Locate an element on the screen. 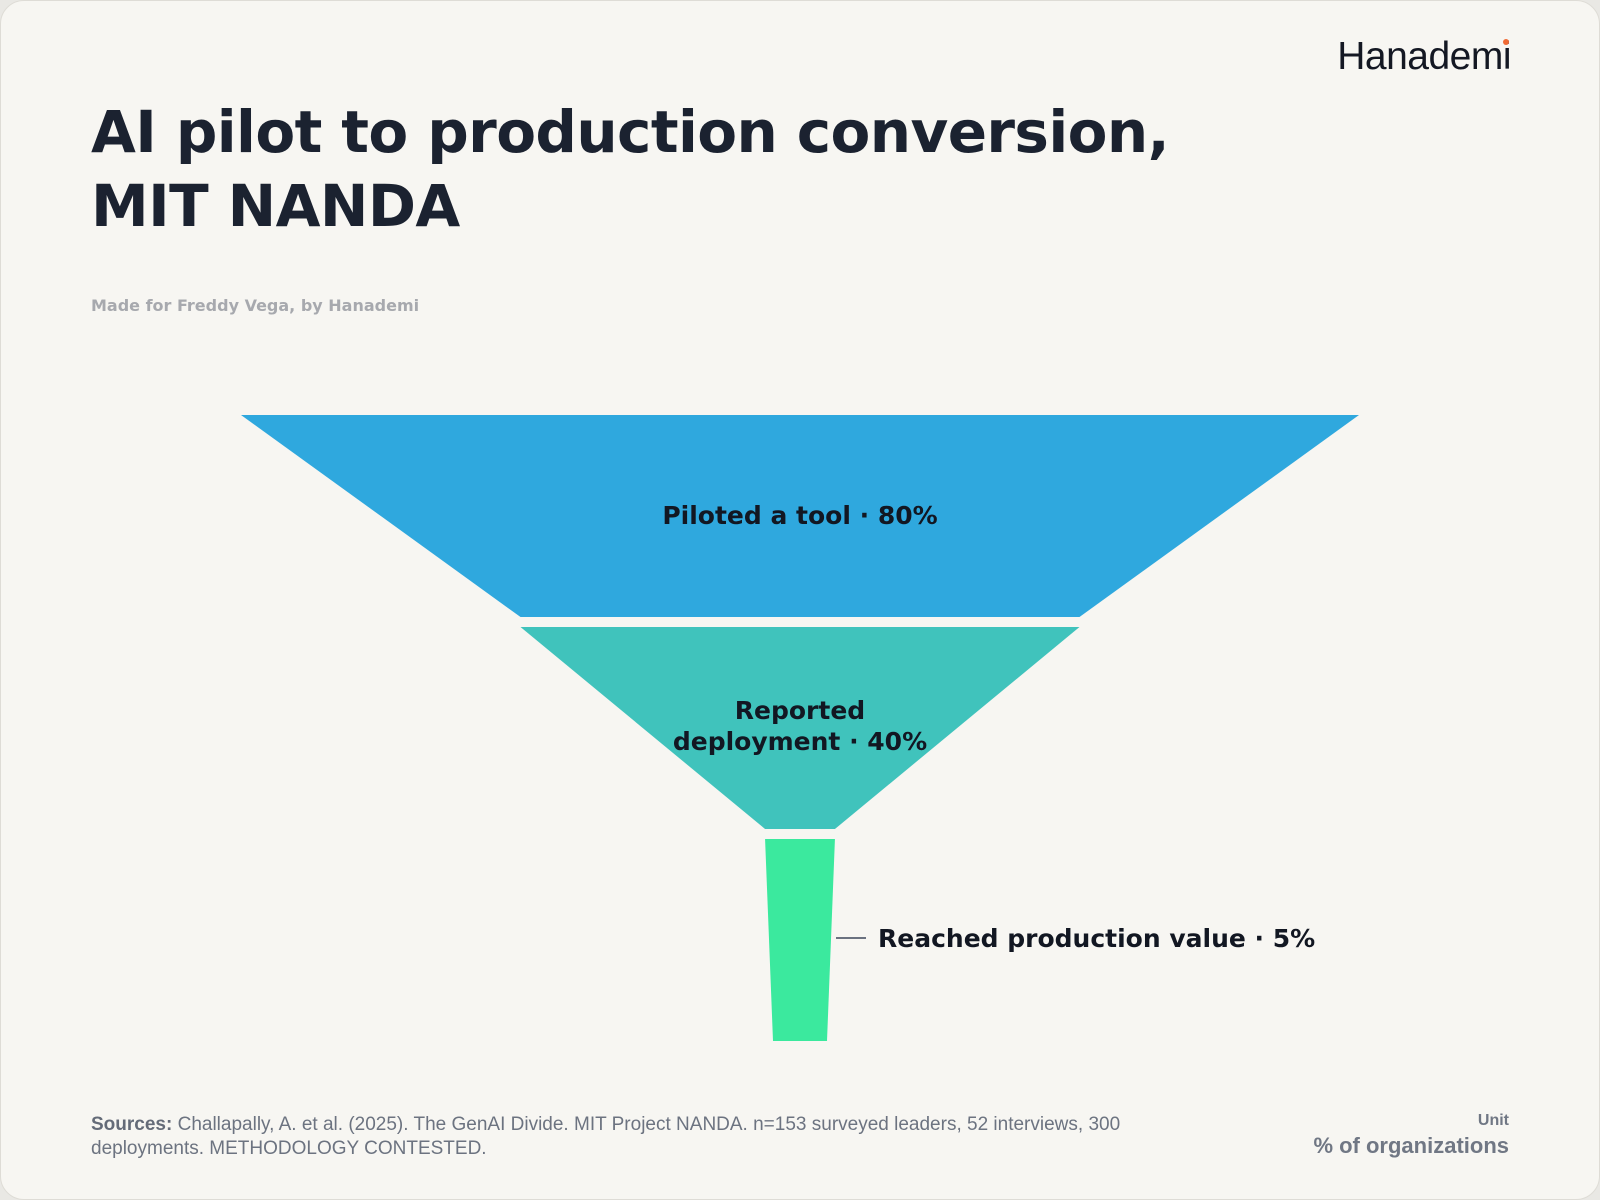 The image size is (1600, 1200). sources-label: Sources: is located at coordinates (132, 1124).